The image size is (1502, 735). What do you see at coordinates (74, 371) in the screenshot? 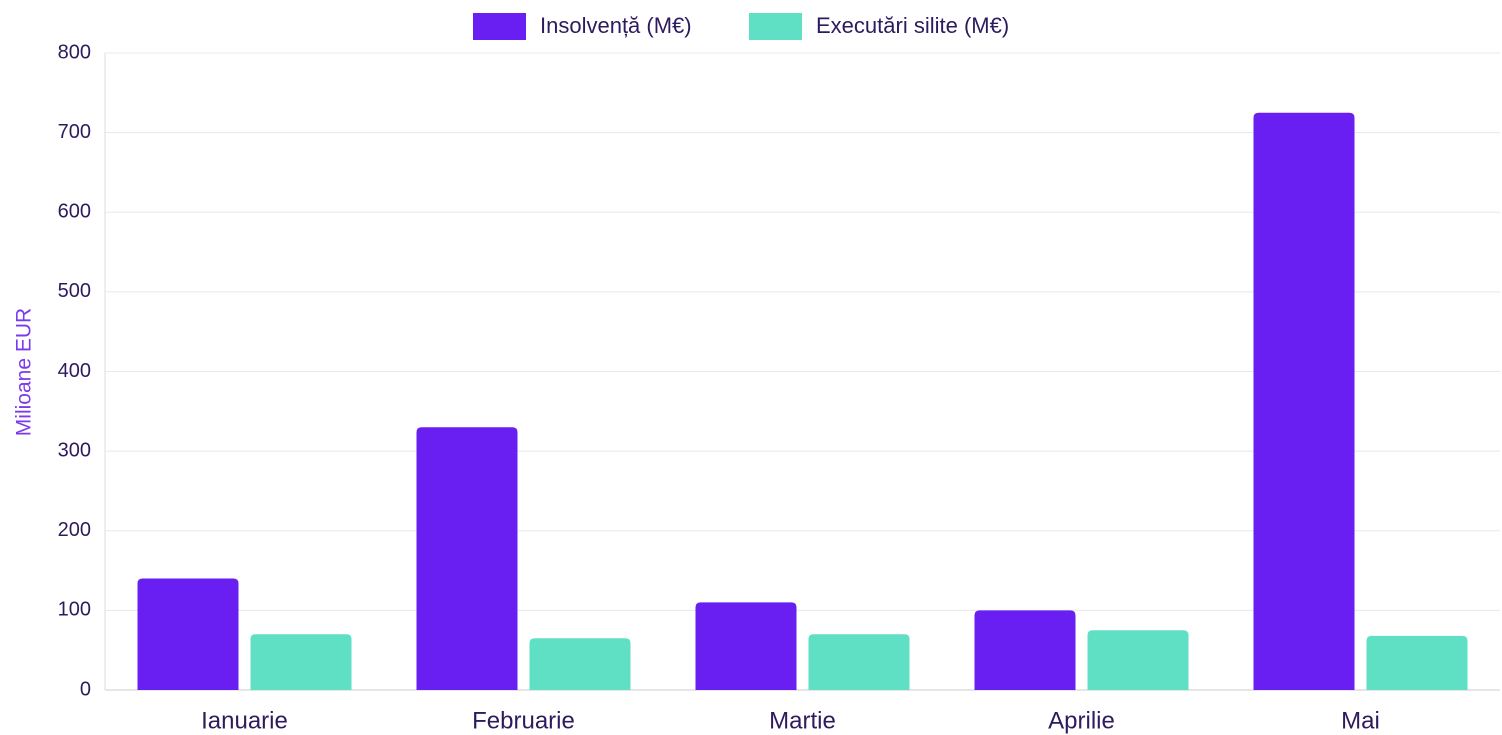
I see `y-tick-label: 400` at bounding box center [74, 371].